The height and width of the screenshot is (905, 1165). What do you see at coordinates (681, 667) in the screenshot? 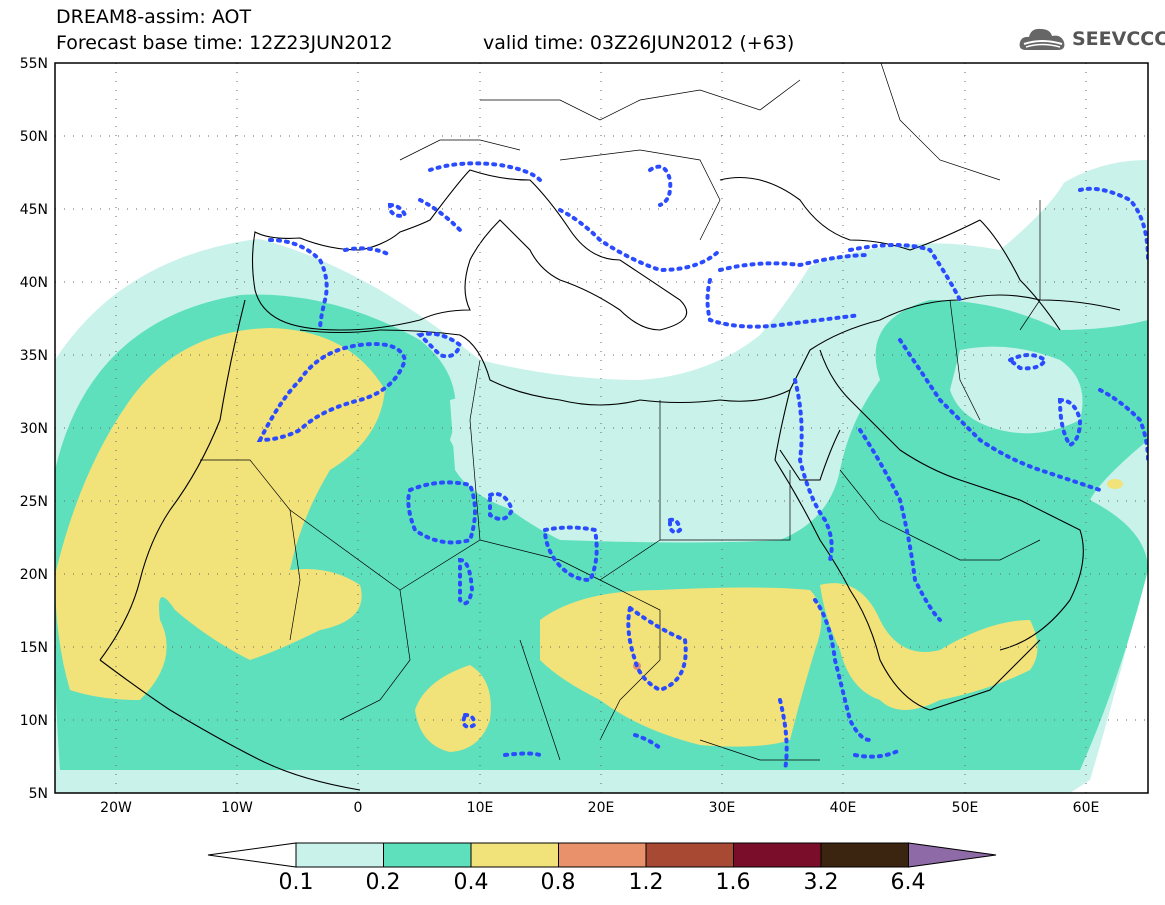
I see `aot-band-0.4-central` at bounding box center [681, 667].